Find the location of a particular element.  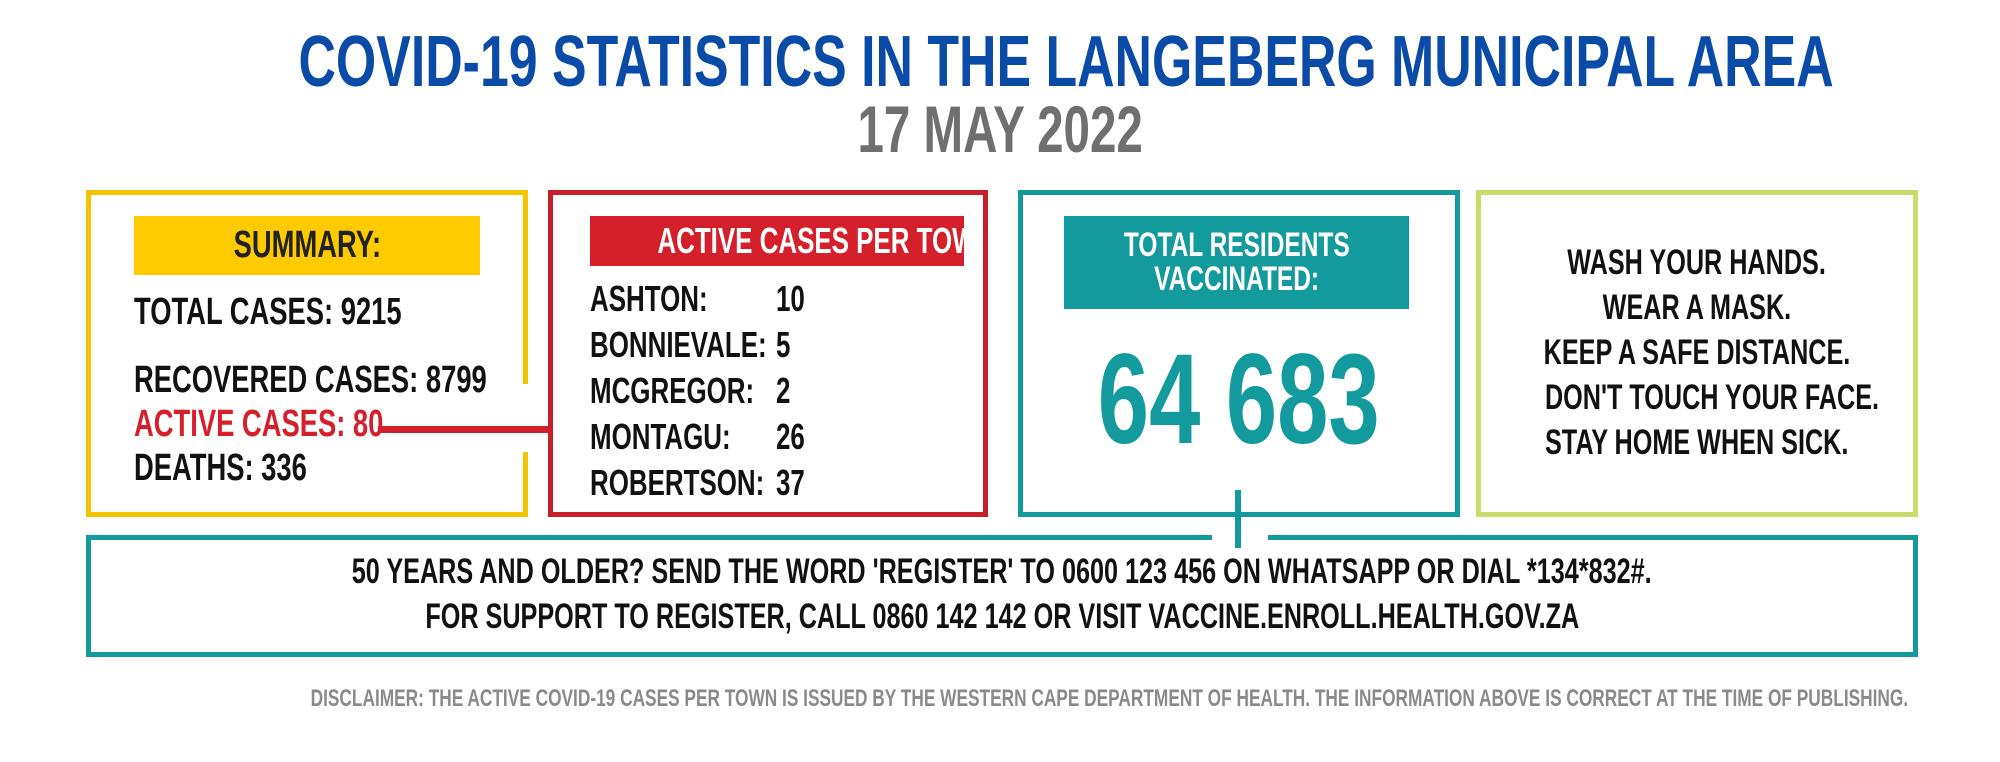

date-text: 17 MAY 2022 is located at coordinates (1000, 129).